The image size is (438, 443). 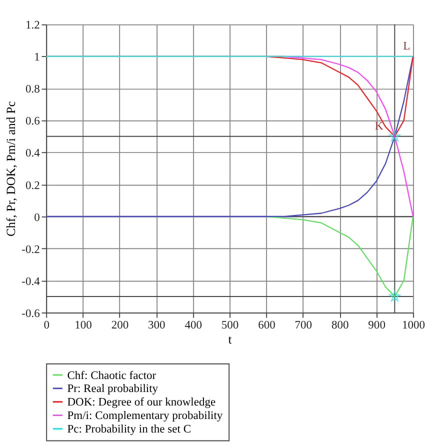 I want to click on y-tick-label: 0.2, so click(x=32, y=186).